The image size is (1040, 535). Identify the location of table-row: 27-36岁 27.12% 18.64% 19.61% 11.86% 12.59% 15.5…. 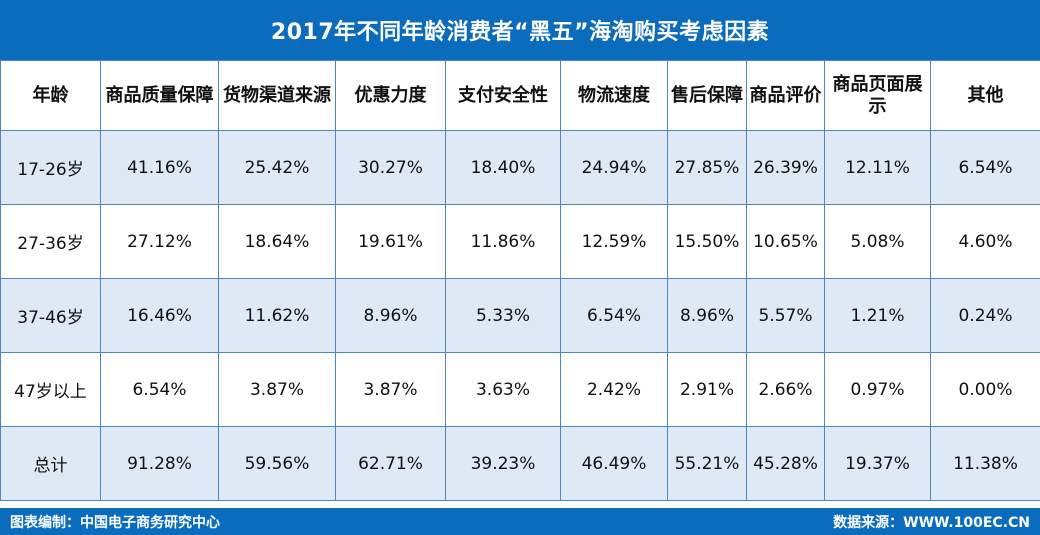
(520, 241).